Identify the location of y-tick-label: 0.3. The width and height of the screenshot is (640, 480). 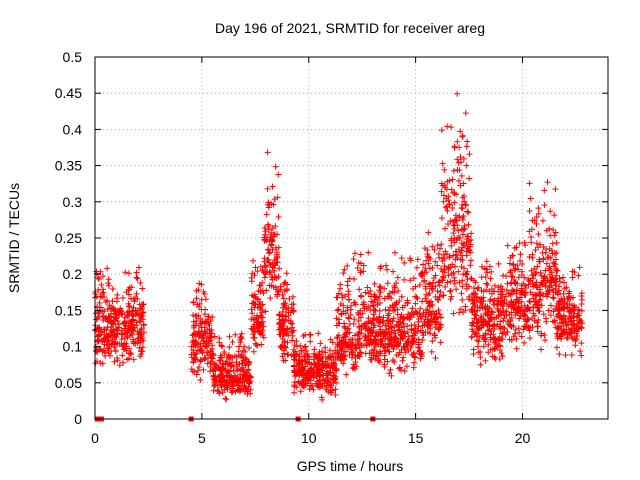
(73, 202).